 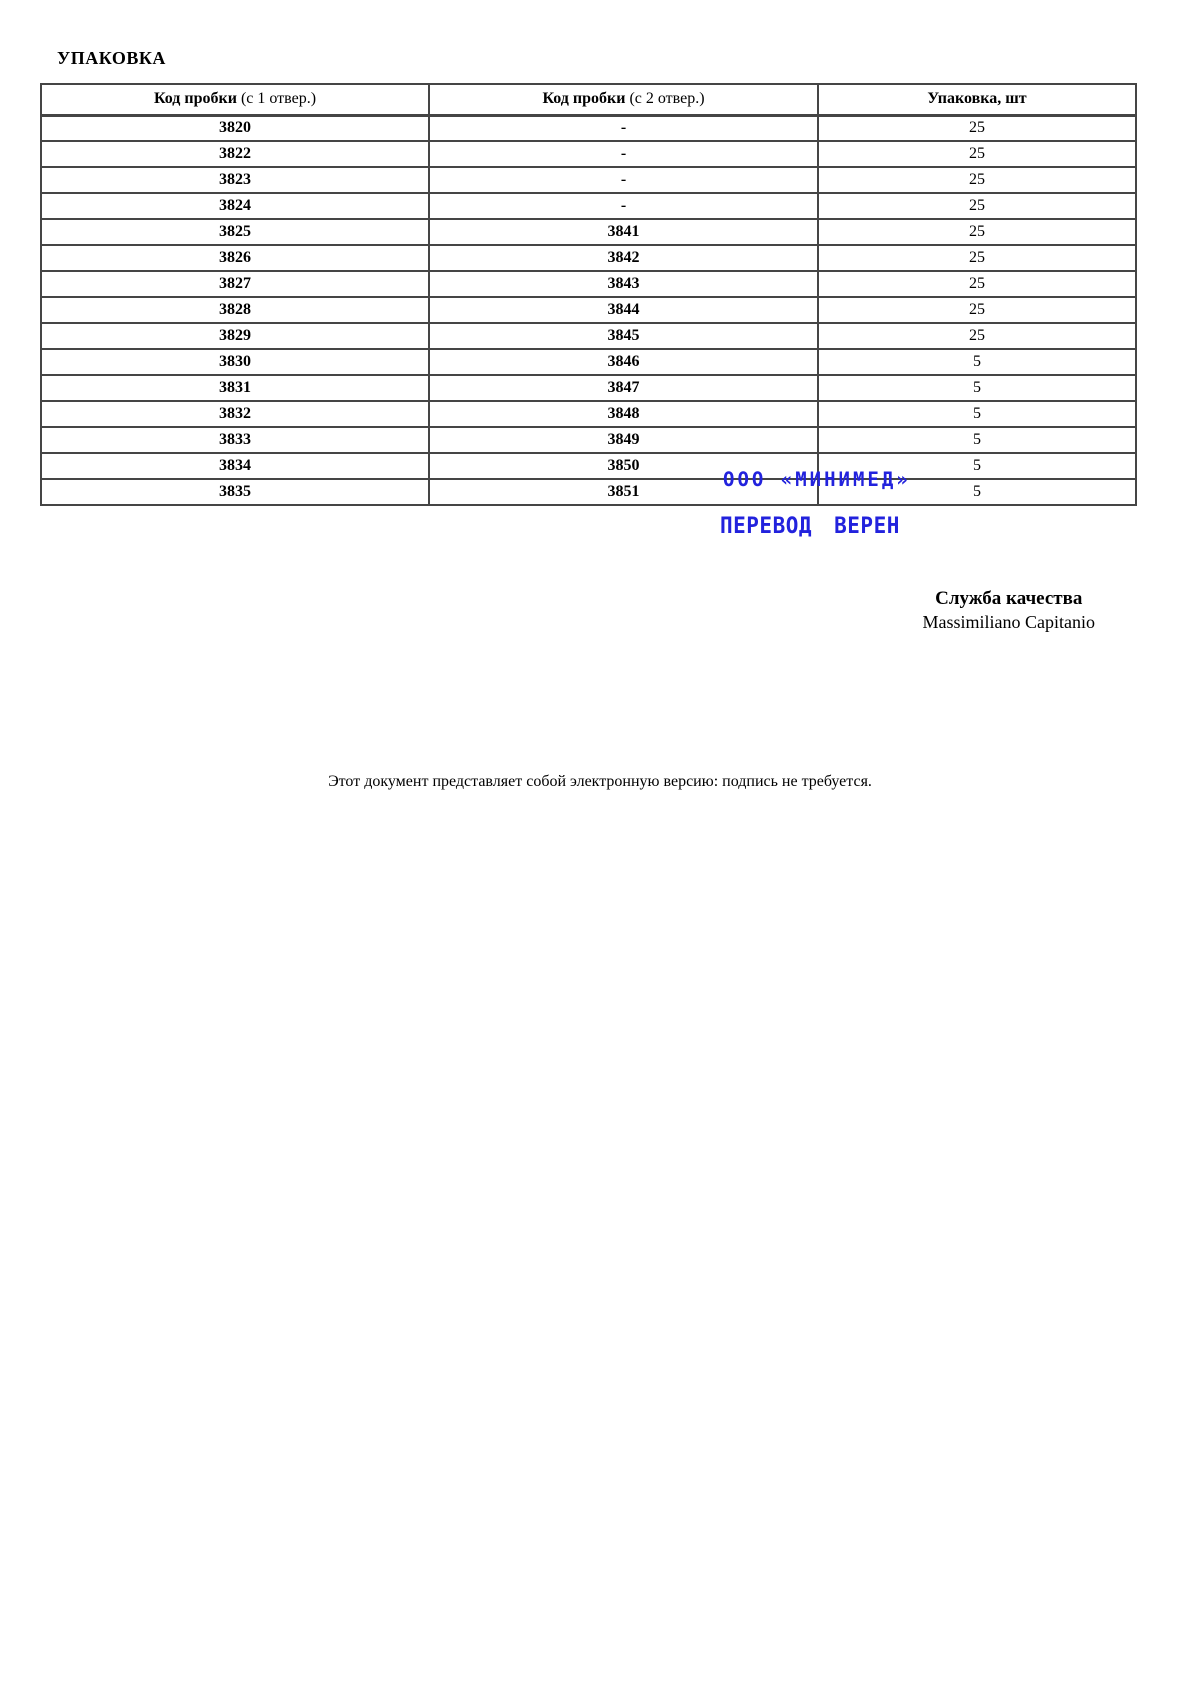 What do you see at coordinates (623, 336) in the screenshot?
I see `cap-code-2-cell: 3845` at bounding box center [623, 336].